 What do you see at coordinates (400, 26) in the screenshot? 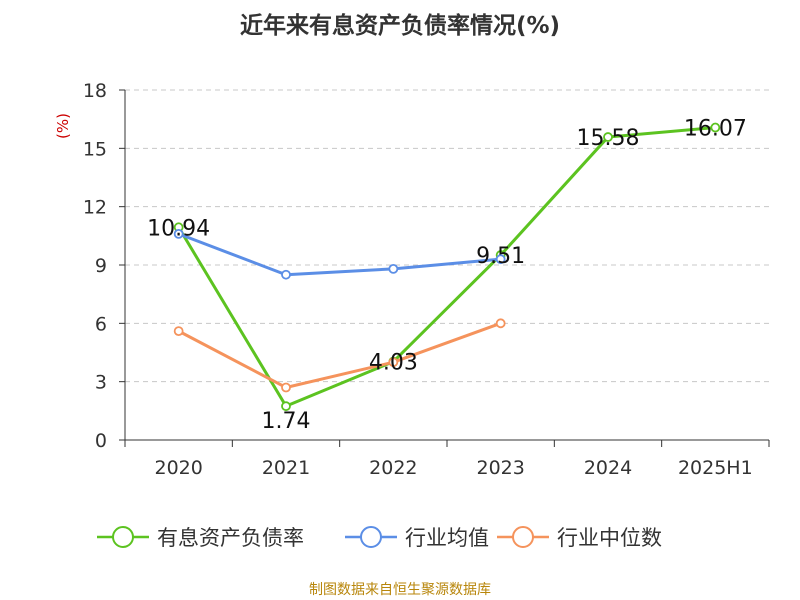
I see `chart-title: 近年来有息资产负债率情况(%)` at bounding box center [400, 26].